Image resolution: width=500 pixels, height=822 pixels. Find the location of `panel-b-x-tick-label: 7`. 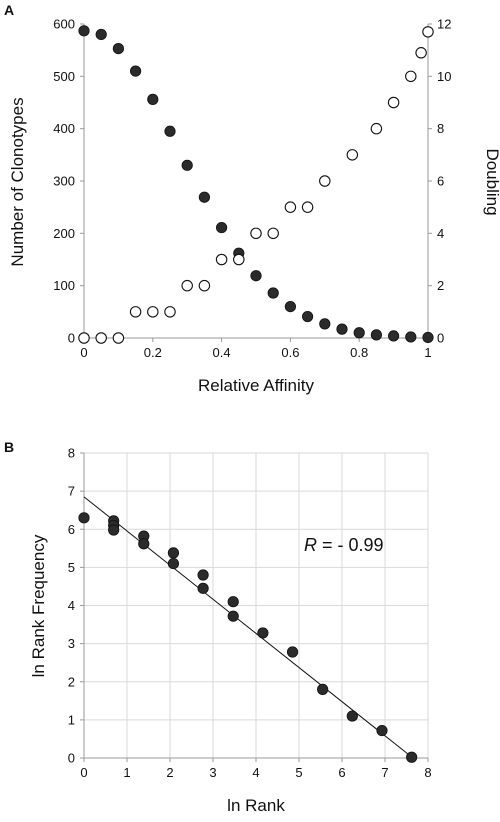

panel-b-x-tick-label: 7 is located at coordinates (384, 772).